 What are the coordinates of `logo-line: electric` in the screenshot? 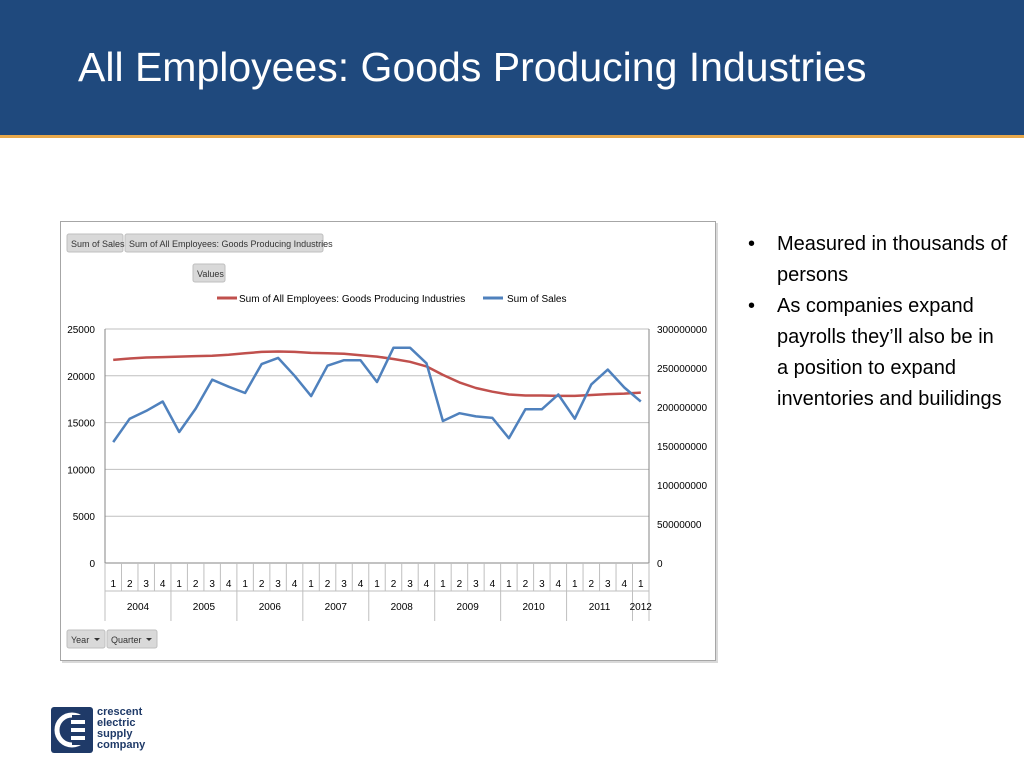 It's located at (116, 723).